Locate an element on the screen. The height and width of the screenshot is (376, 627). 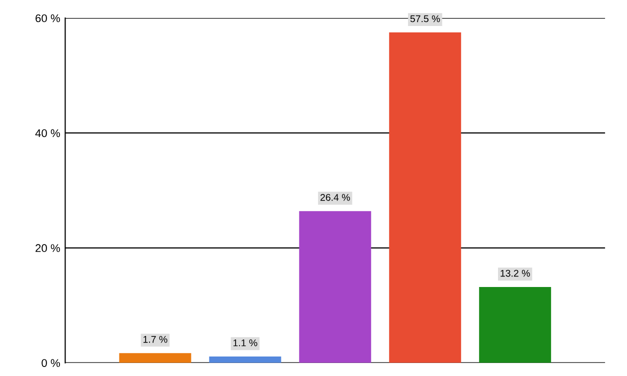
data-label: 1.1 % is located at coordinates (245, 342).